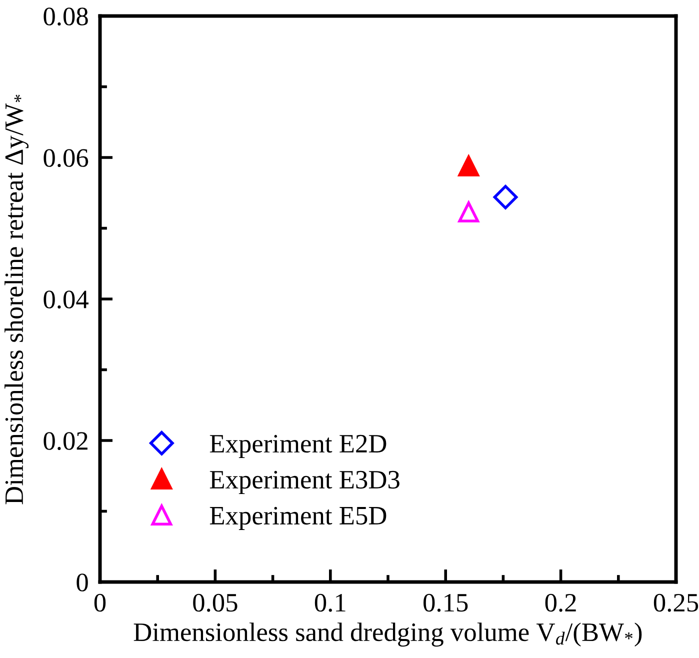 This screenshot has height=658, width=699. I want to click on y-tick-label: 0.08, so click(66, 17).